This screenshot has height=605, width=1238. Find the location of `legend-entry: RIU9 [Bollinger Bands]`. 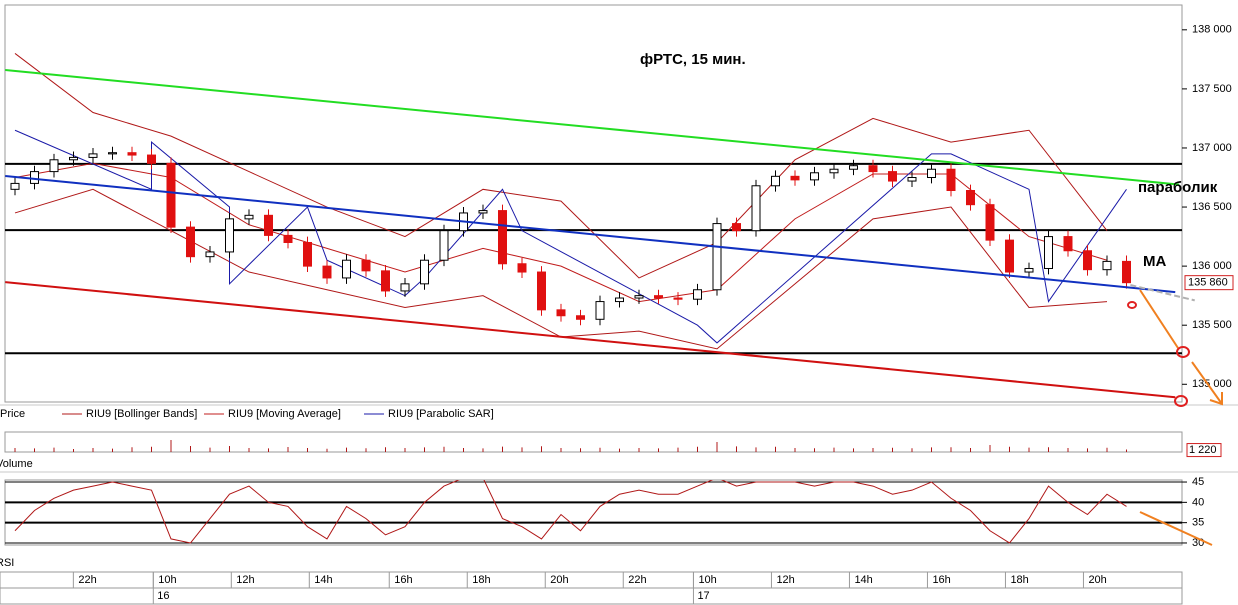

legend-entry: RIU9 [Bollinger Bands] is located at coordinates (141, 414).